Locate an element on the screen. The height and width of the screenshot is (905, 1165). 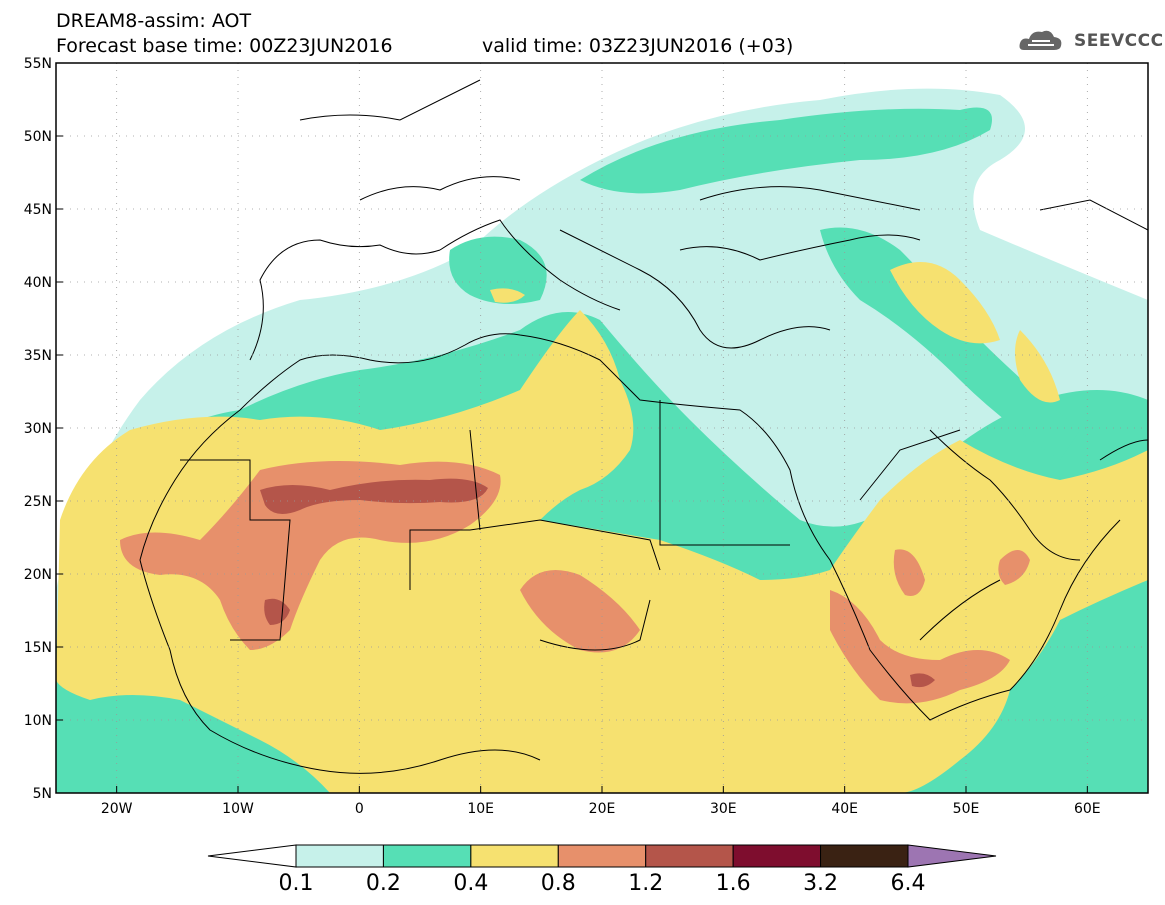
colorbar-high-arrow is located at coordinates (952, 856).